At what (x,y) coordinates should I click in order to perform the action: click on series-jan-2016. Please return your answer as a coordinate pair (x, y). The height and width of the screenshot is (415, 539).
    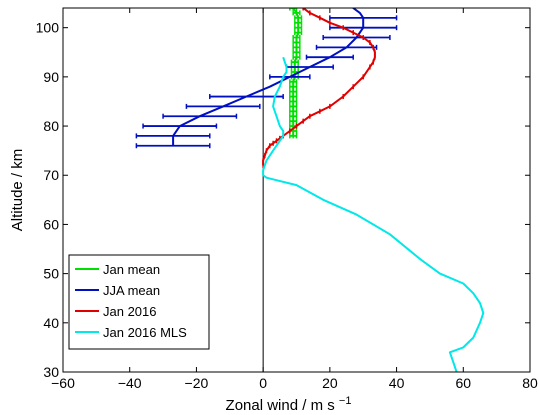
    Looking at the image, I should click on (319, 88).